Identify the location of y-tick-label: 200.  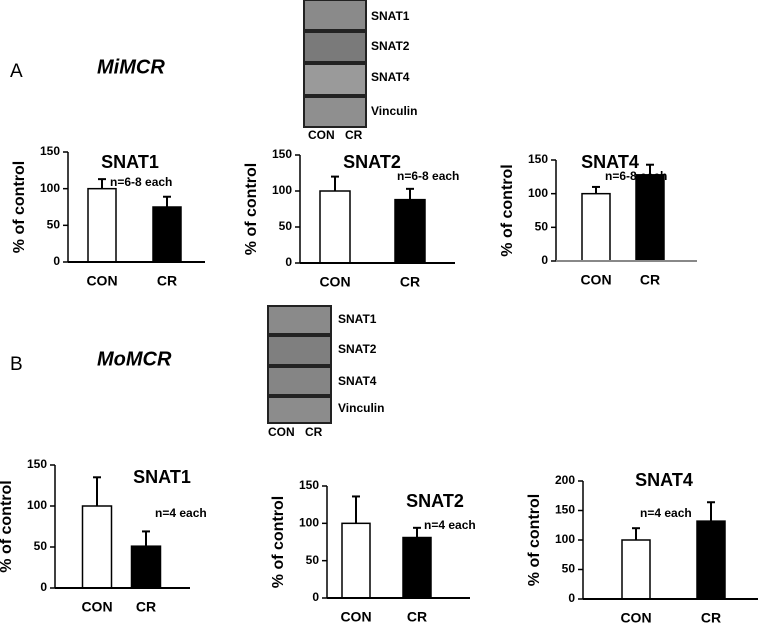
(565, 480).